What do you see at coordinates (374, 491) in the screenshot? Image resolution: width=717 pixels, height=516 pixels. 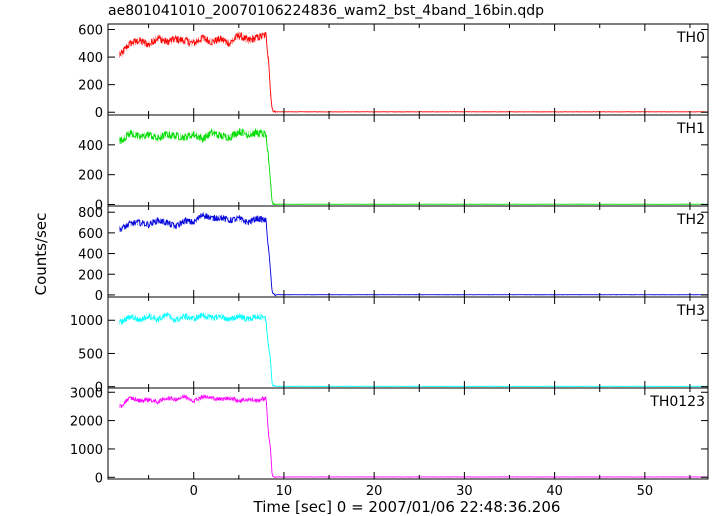 I see `x-tick-label: 20` at bounding box center [374, 491].